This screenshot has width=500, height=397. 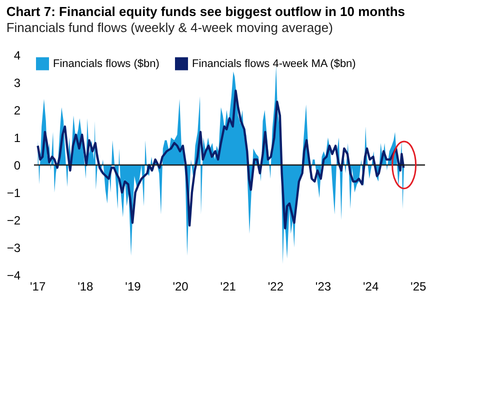 I want to click on x-tick-label: '20, so click(x=180, y=287).